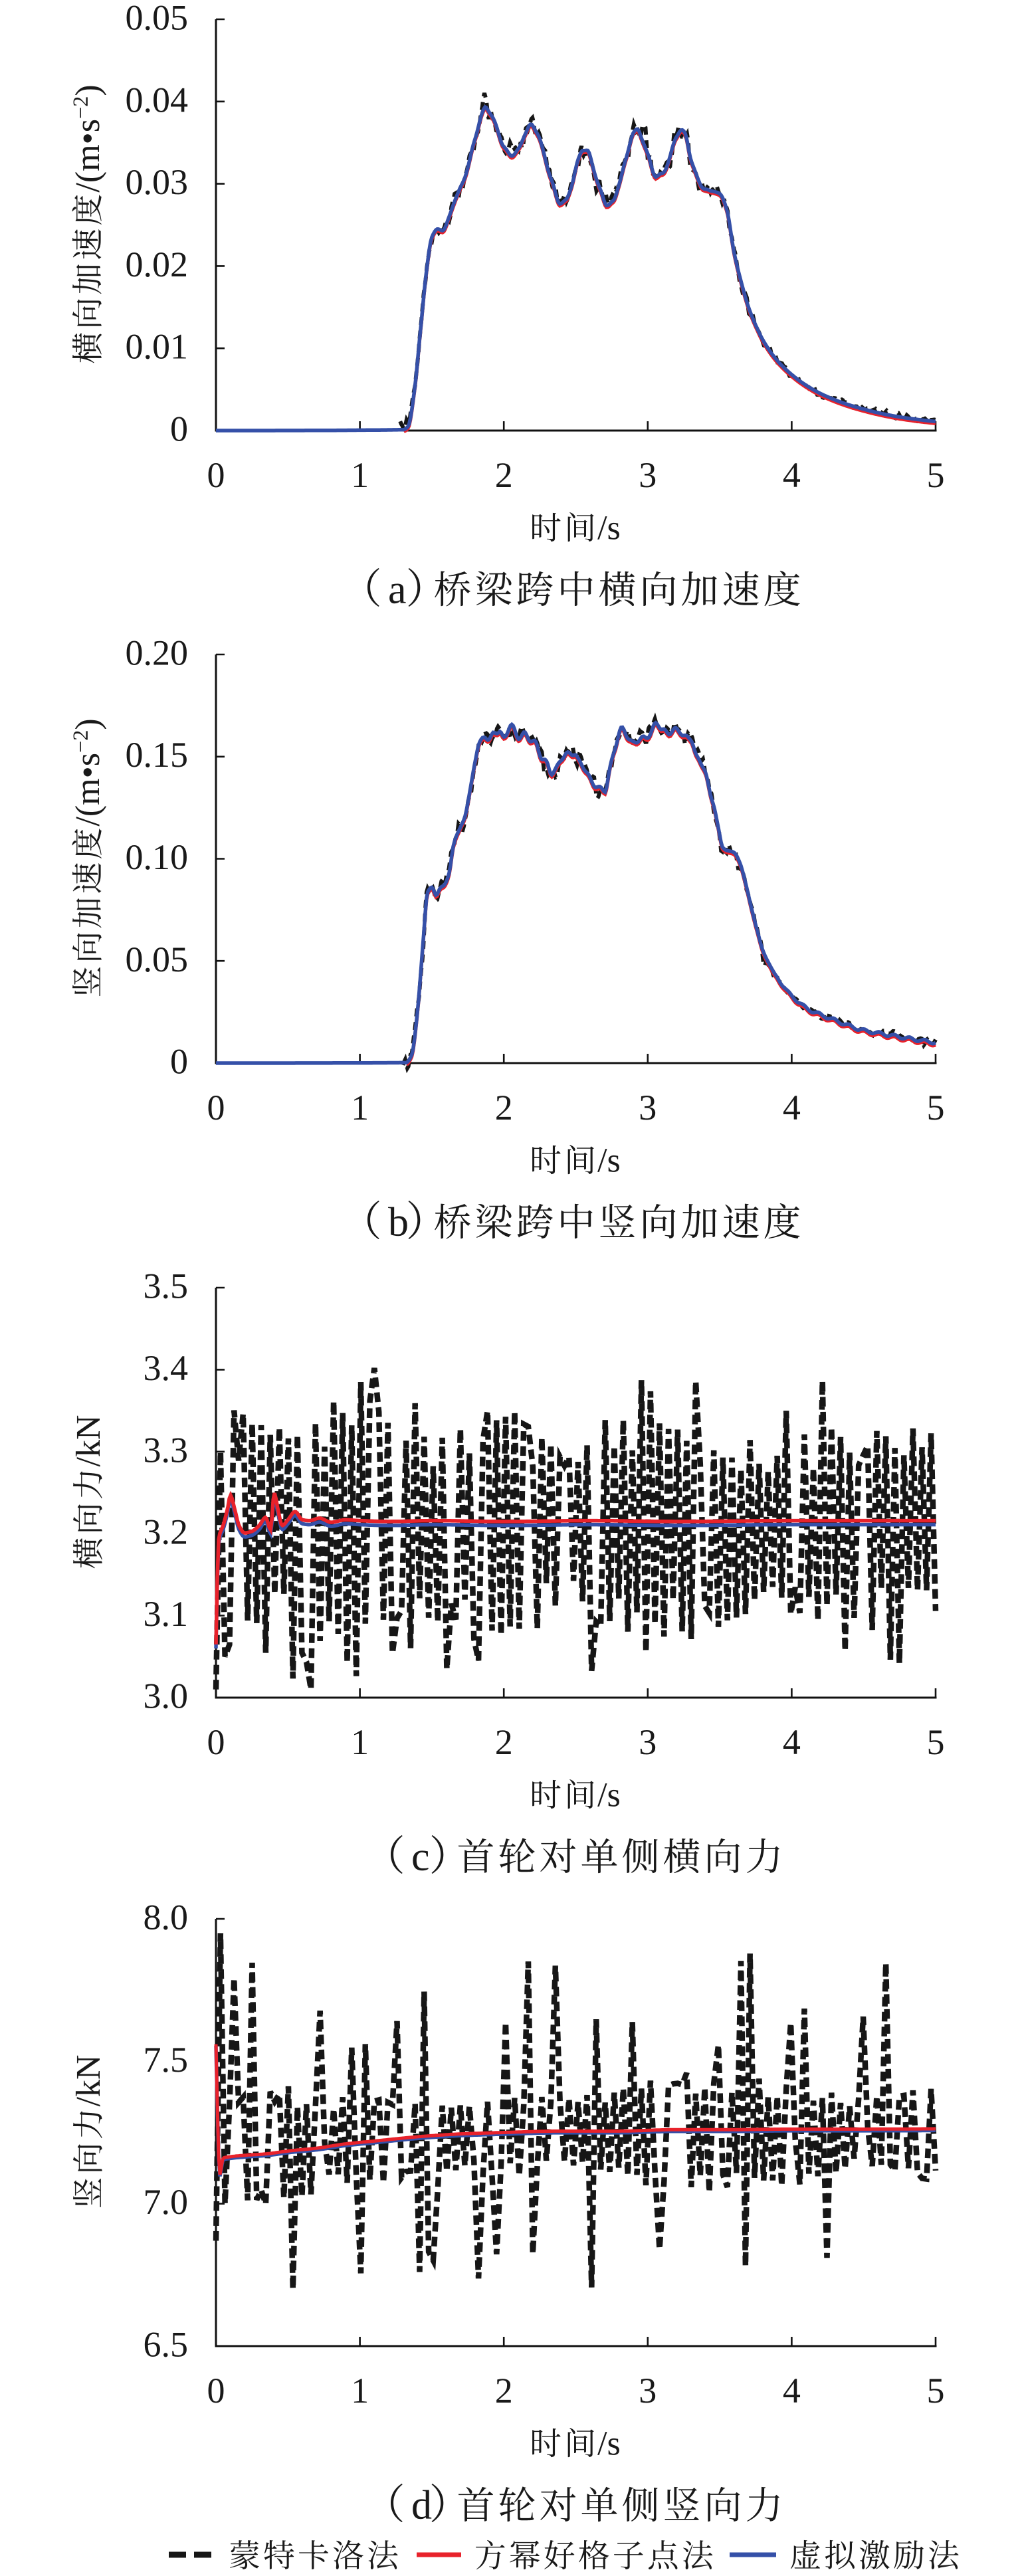  What do you see at coordinates (166, 1696) in the screenshot?
I see `svg-text: 3.0` at bounding box center [166, 1696].